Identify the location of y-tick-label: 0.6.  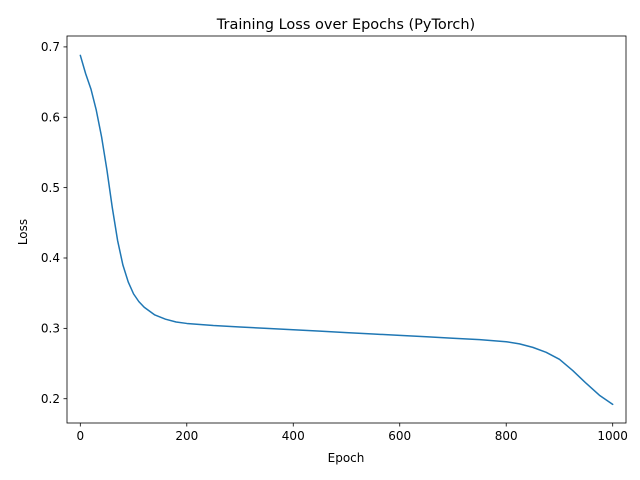
(50, 117).